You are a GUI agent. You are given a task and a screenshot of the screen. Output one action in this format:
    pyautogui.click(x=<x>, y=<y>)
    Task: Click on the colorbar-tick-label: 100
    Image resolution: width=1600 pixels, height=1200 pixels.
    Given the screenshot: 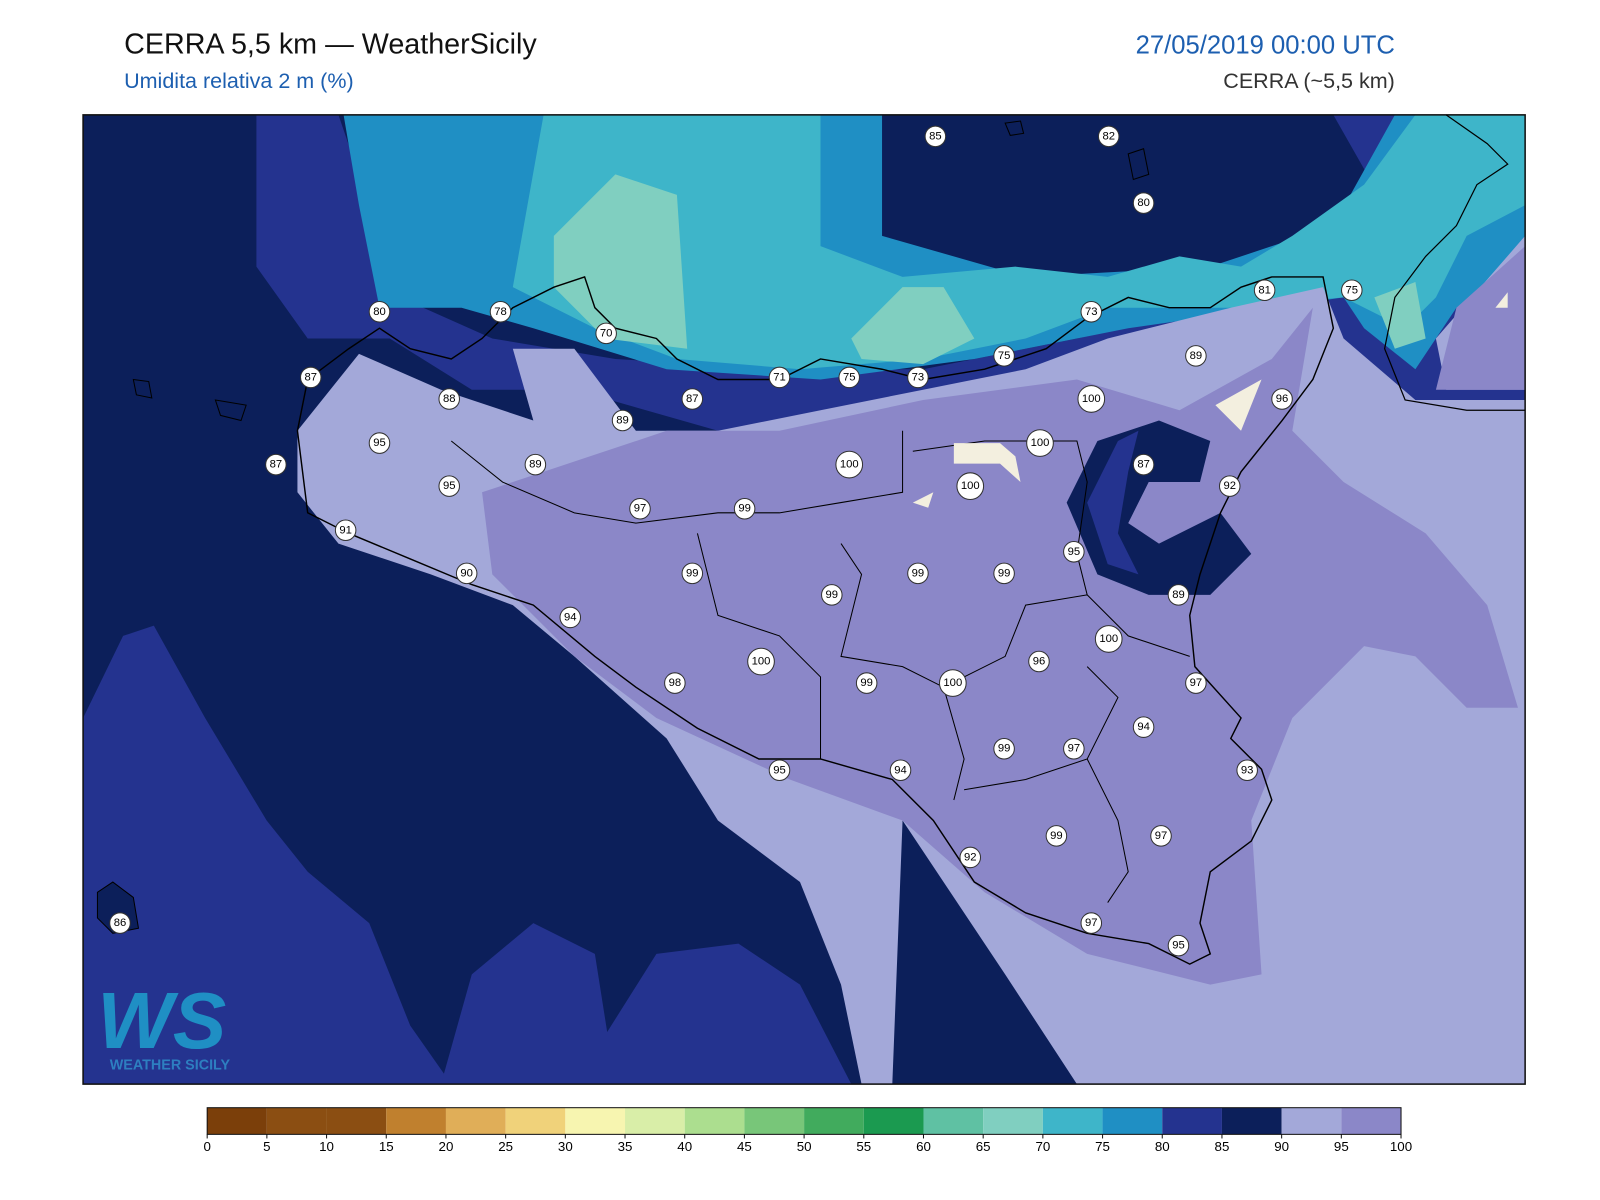 What is the action you would take?
    pyautogui.click(x=1401, y=1146)
    